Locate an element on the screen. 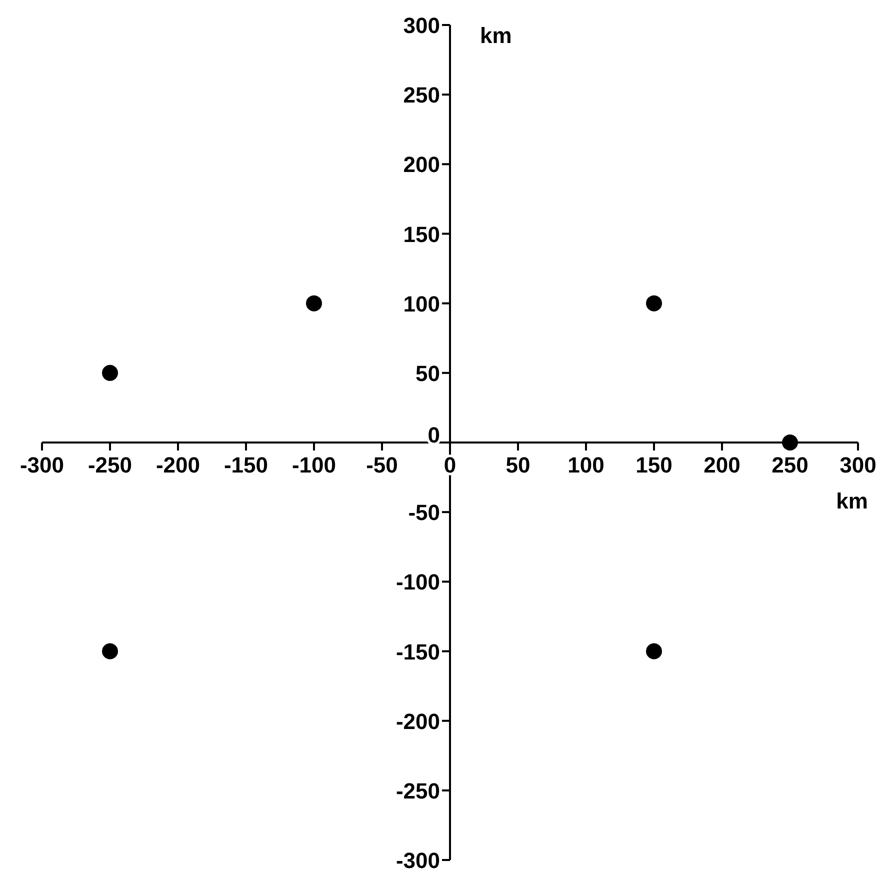 This screenshot has height=872, width=887. y-tick-label: -100 is located at coordinates (418, 582).